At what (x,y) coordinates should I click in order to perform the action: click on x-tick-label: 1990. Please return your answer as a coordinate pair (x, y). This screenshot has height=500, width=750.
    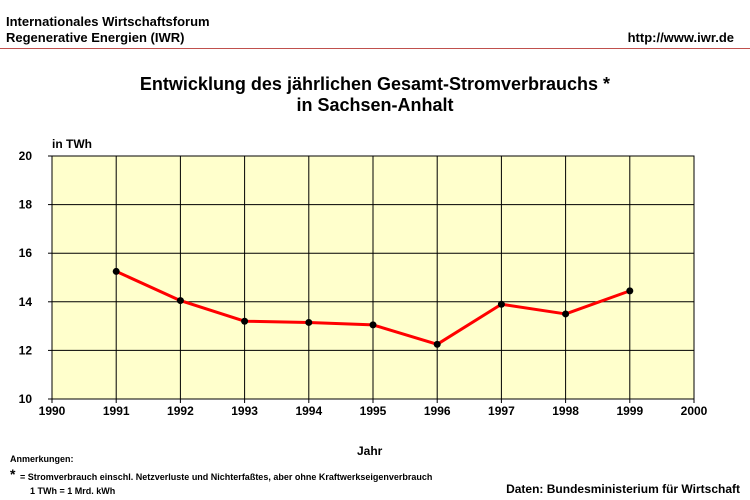
    Looking at the image, I should click on (52, 411).